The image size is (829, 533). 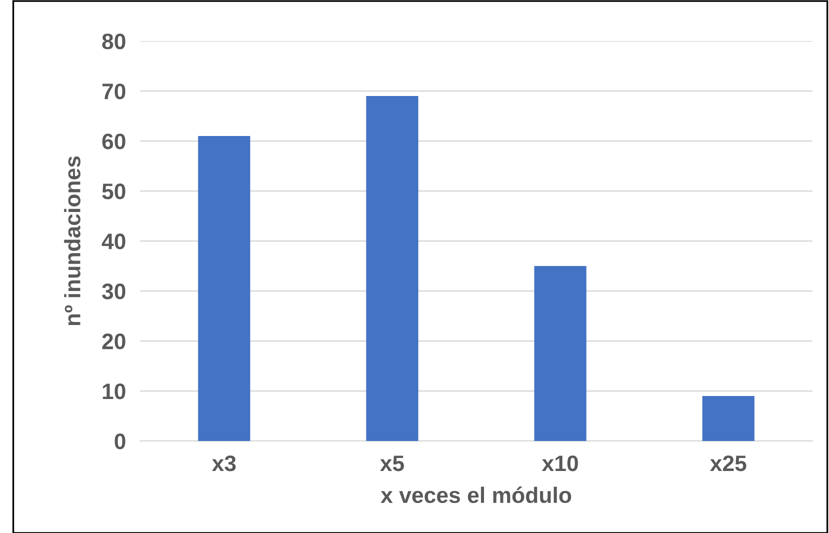 I want to click on y-tick-label: 20, so click(x=114, y=342).